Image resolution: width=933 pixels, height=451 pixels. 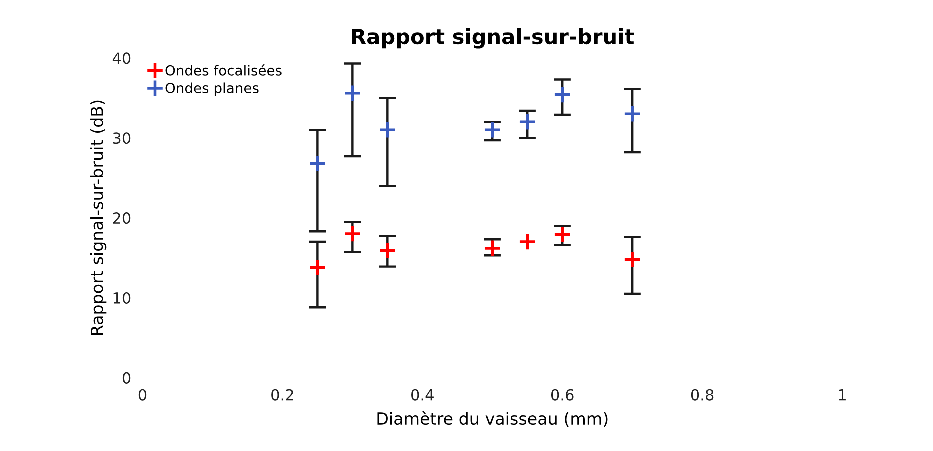 What do you see at coordinates (121, 58) in the screenshot?
I see `y-tick-label: 40` at bounding box center [121, 58].